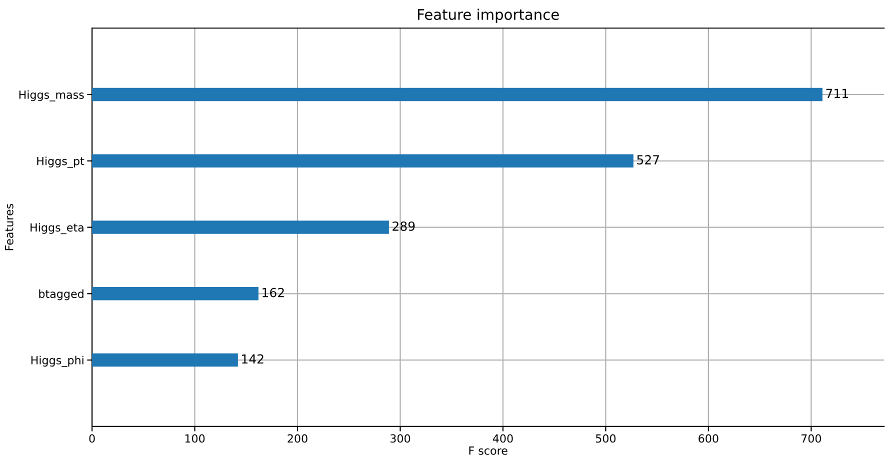  What do you see at coordinates (92, 438) in the screenshot?
I see `x-tick-label: 0` at bounding box center [92, 438].